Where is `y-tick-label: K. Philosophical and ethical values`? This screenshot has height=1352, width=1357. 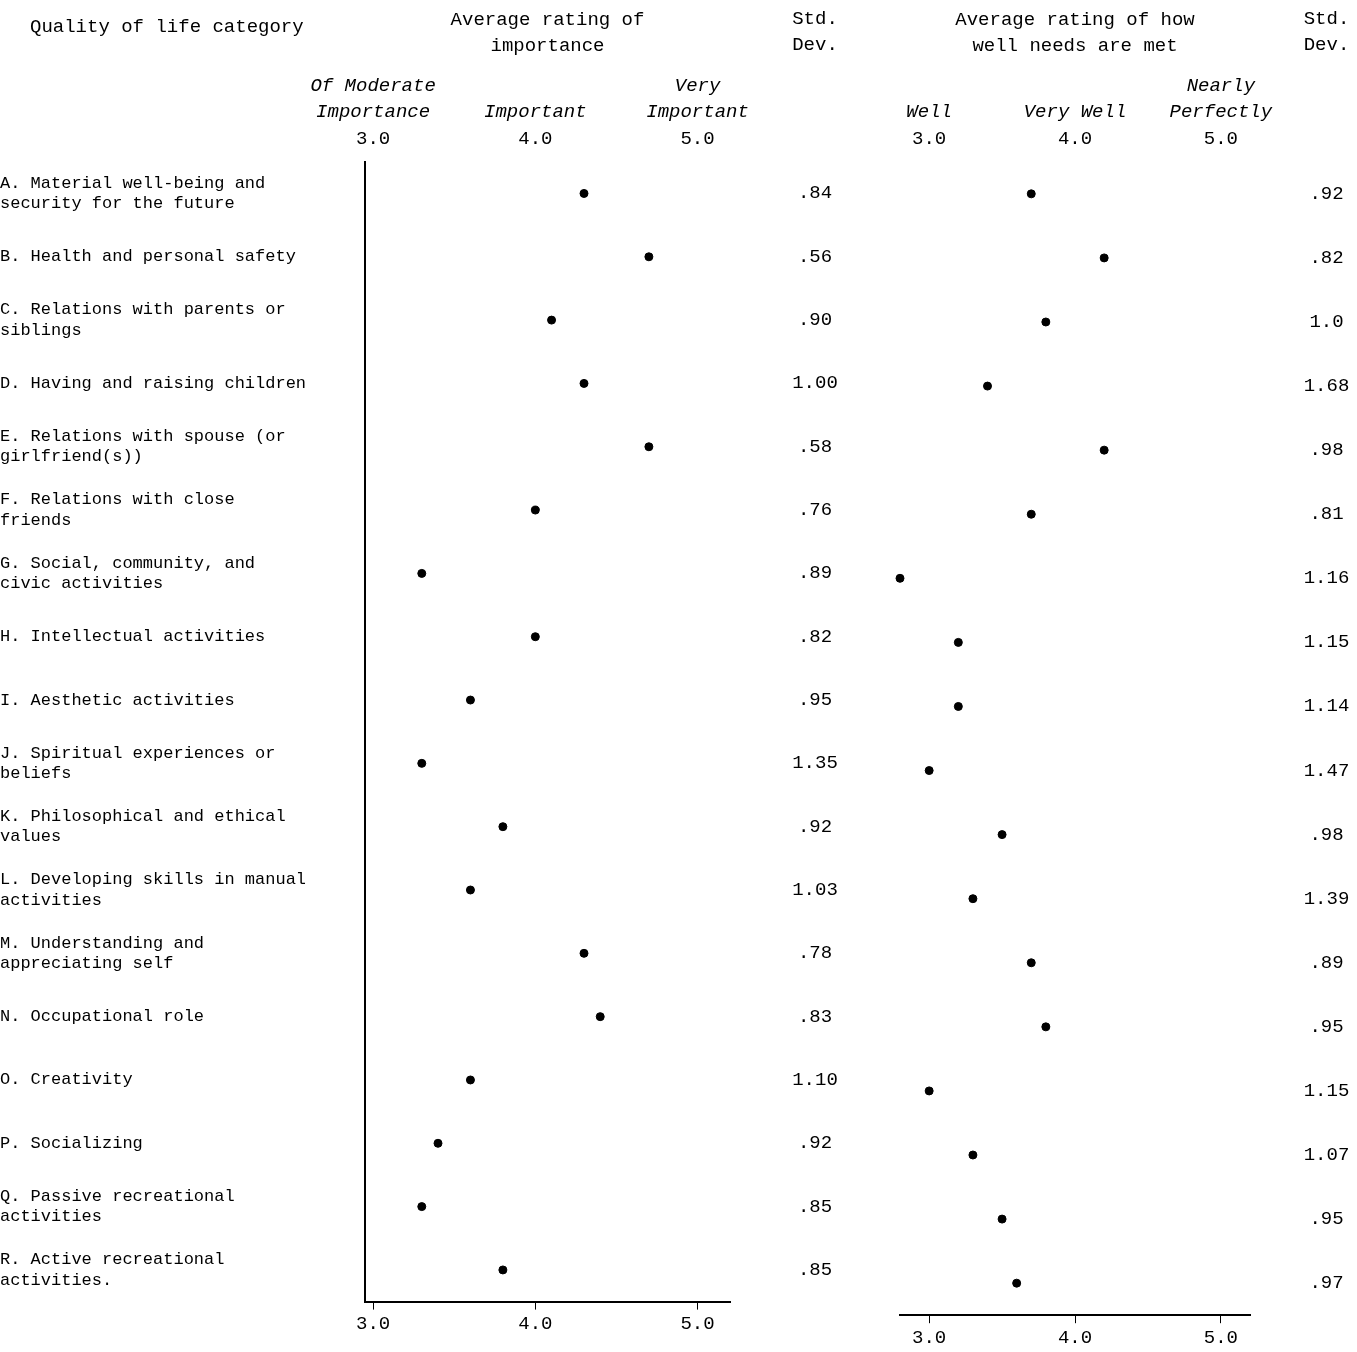 y-tick-label: K. Philosophical and ethical values is located at coordinates (143, 826).